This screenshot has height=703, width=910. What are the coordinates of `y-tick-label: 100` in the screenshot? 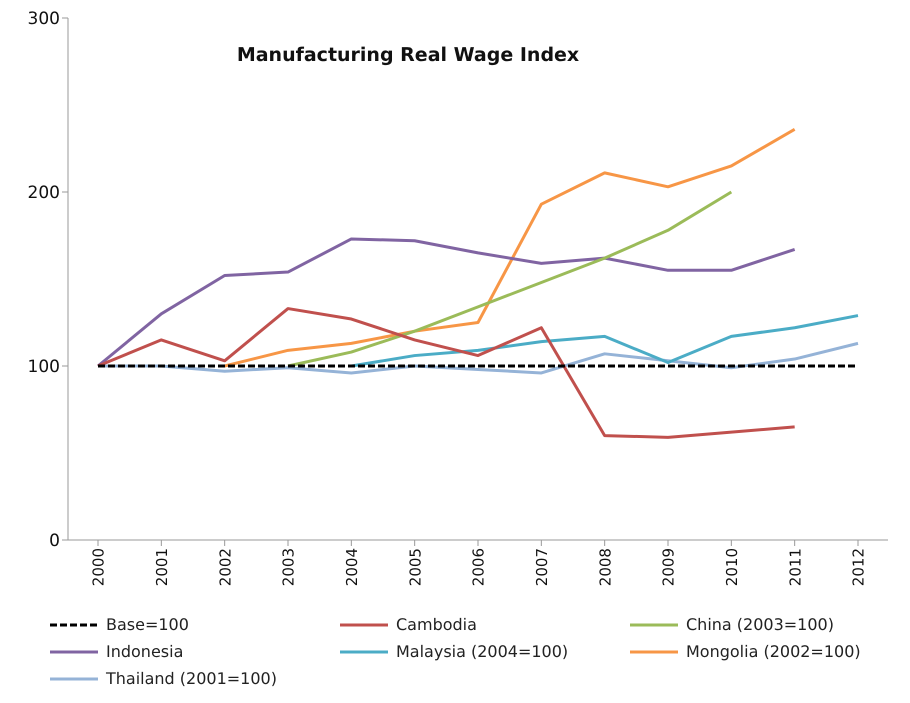 It's located at (44, 367).